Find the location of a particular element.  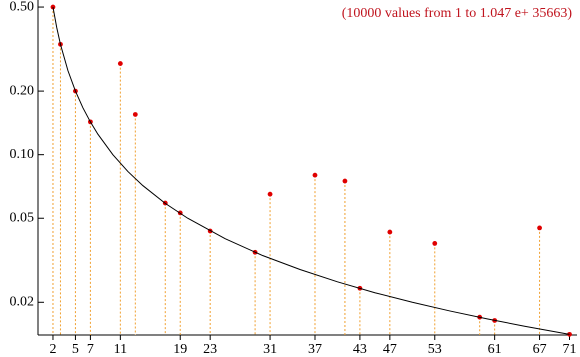

x-tick-label: 2 is located at coordinates (52, 349).